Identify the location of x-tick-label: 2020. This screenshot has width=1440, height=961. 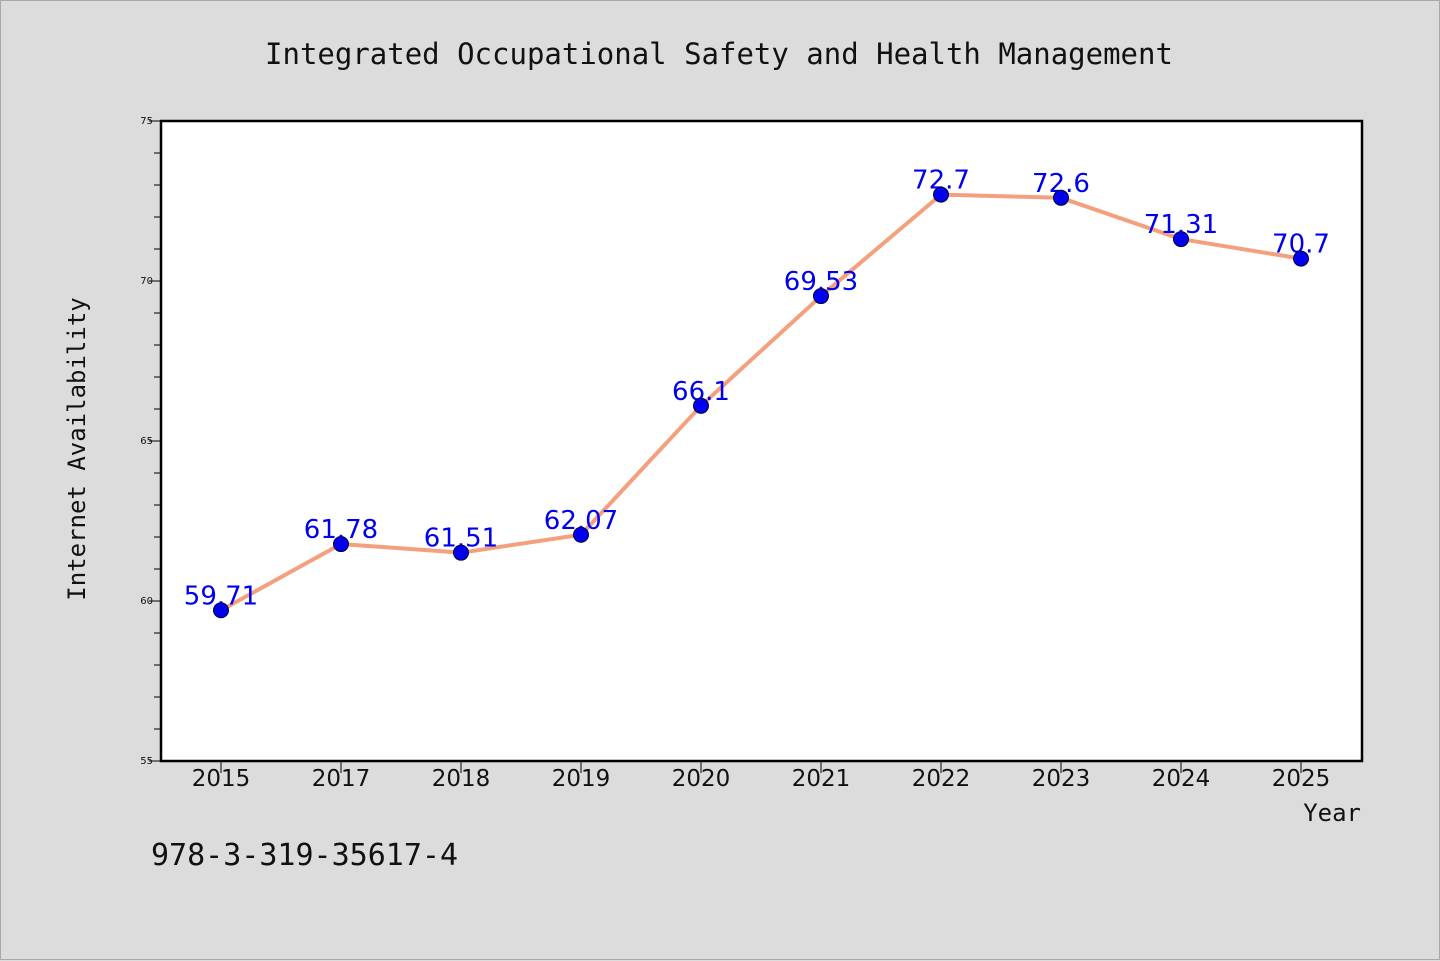
(701, 779).